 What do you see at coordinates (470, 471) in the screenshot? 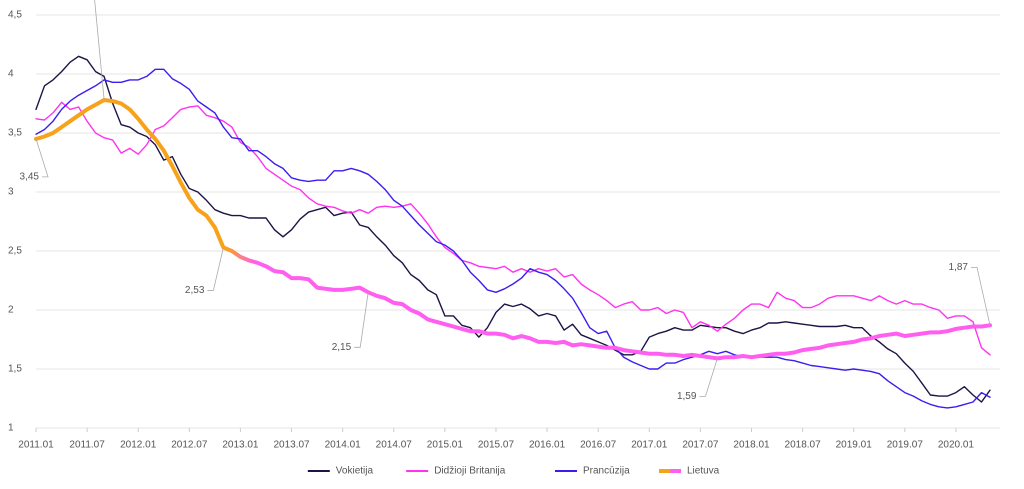
I see `legend-label: Didžioji Britanija` at bounding box center [470, 471].